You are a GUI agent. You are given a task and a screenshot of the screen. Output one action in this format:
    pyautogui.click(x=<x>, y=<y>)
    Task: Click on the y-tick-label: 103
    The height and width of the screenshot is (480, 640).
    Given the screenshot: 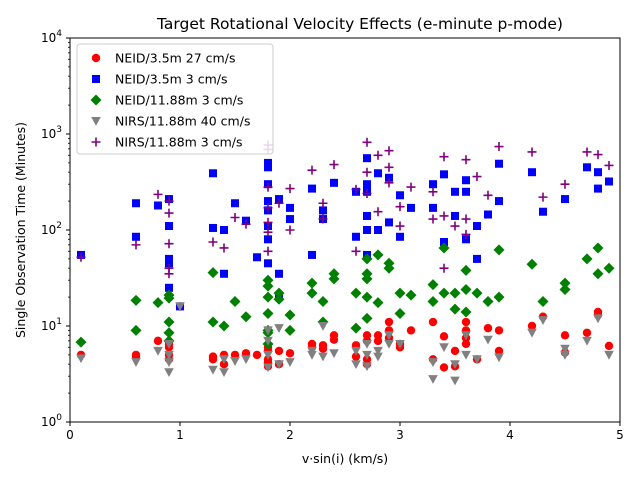 What is the action you would take?
    pyautogui.click(x=51, y=133)
    